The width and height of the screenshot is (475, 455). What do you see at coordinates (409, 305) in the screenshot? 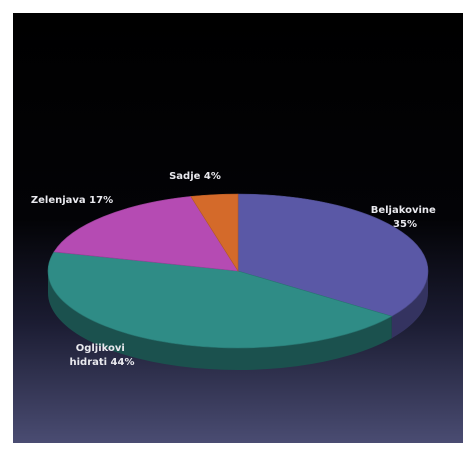
I see `pie-side-beljakovine` at bounding box center [409, 305].